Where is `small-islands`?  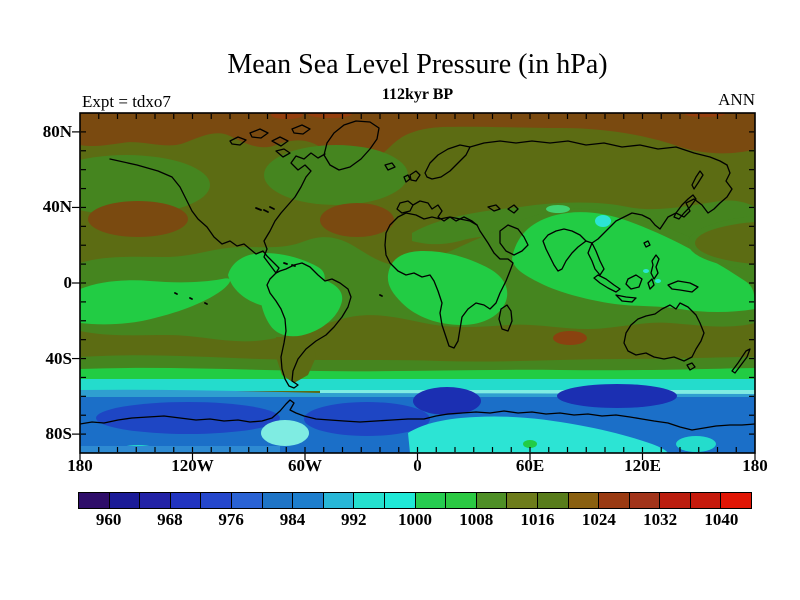
small-islands is located at coordinates (278, 255).